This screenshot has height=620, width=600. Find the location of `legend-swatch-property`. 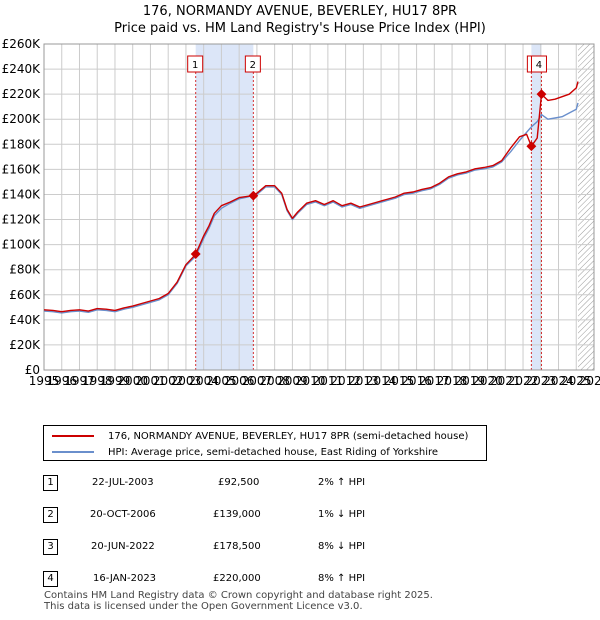

legend-swatch-property is located at coordinates (73, 436).